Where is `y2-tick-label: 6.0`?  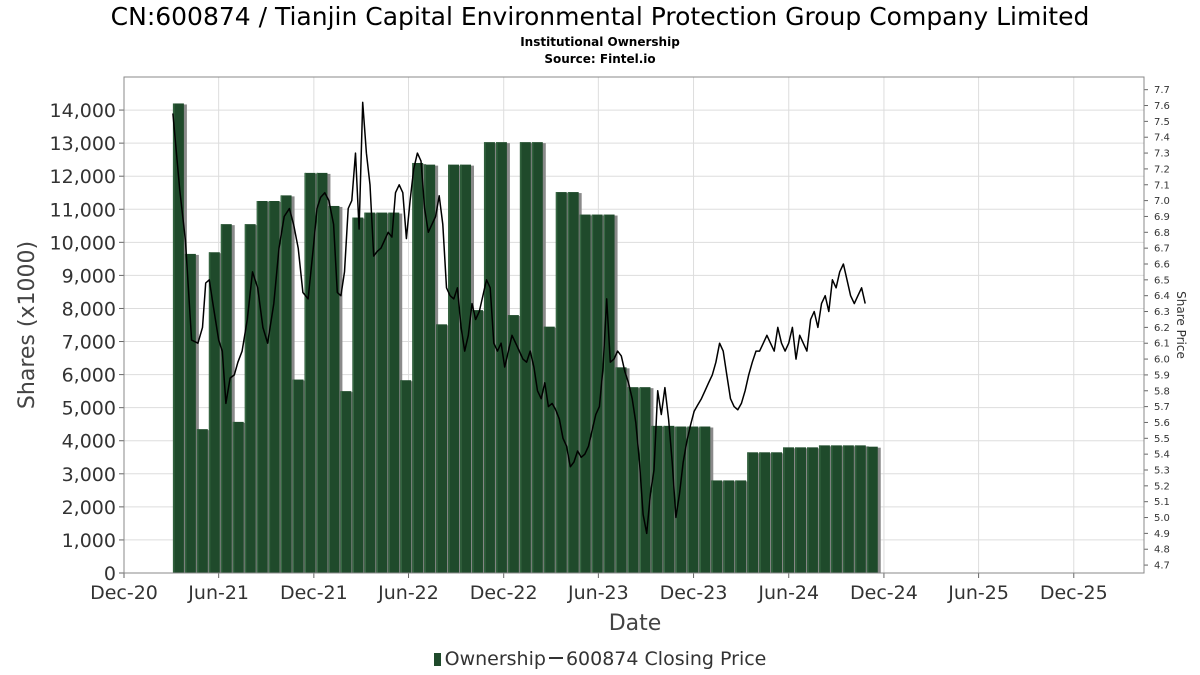 y2-tick-label: 6.0 is located at coordinates (1162, 360).